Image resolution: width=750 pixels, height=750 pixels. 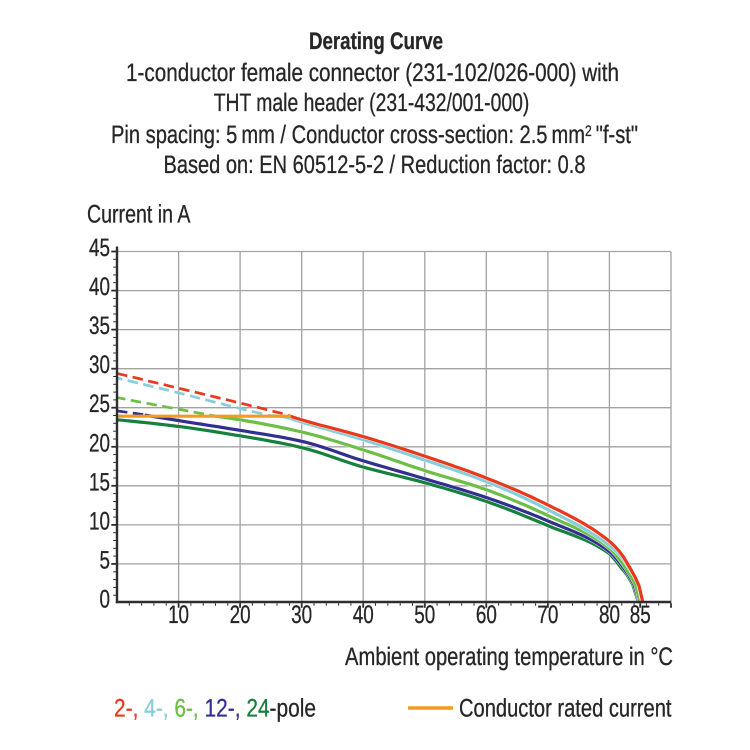 What do you see at coordinates (372, 103) in the screenshot?
I see `svg-text:THT male header (231-432/001-0: THT male header (231-432/001-000)` at bounding box center [372, 103].